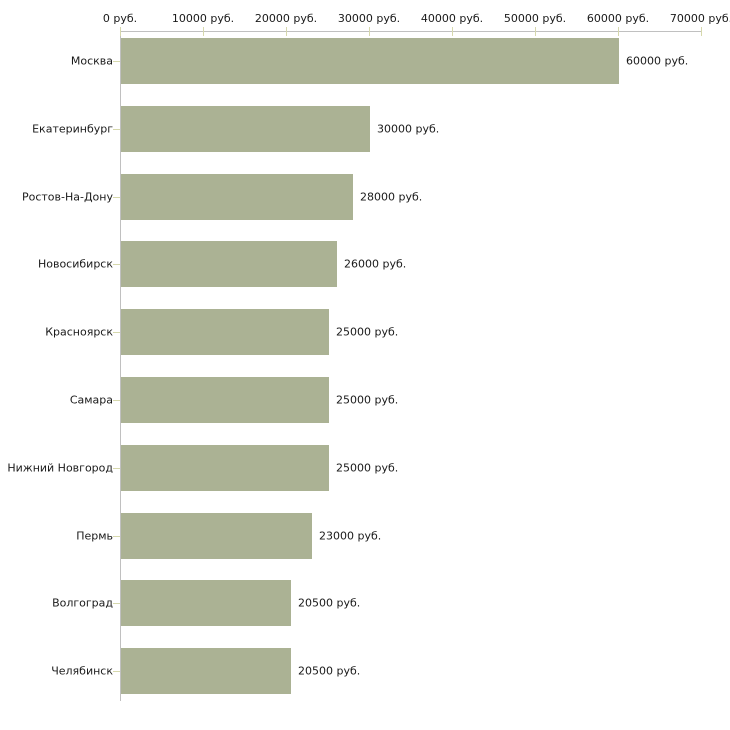  I want to click on value-label: 28000 руб., so click(391, 197).